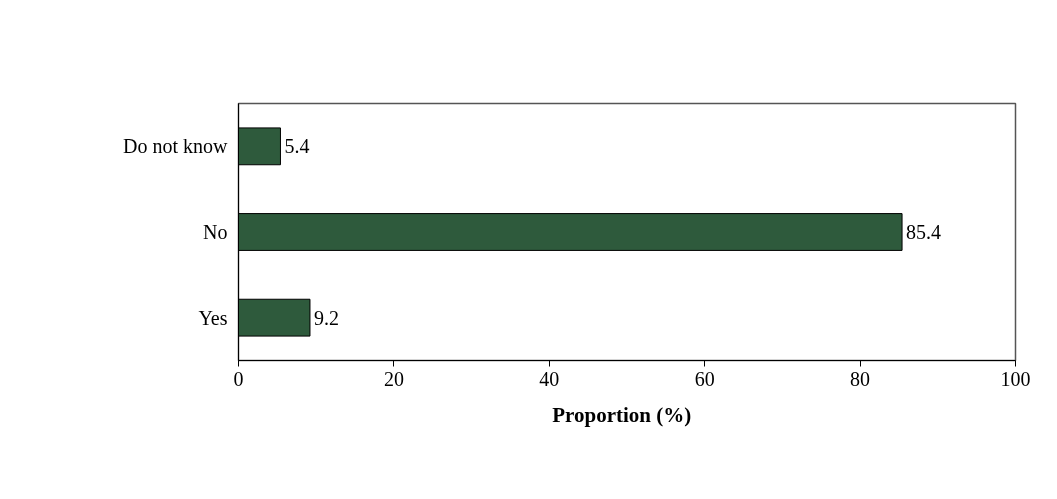 This screenshot has height=499, width=1057. I want to click on x-tick-label: 80, so click(860, 378).